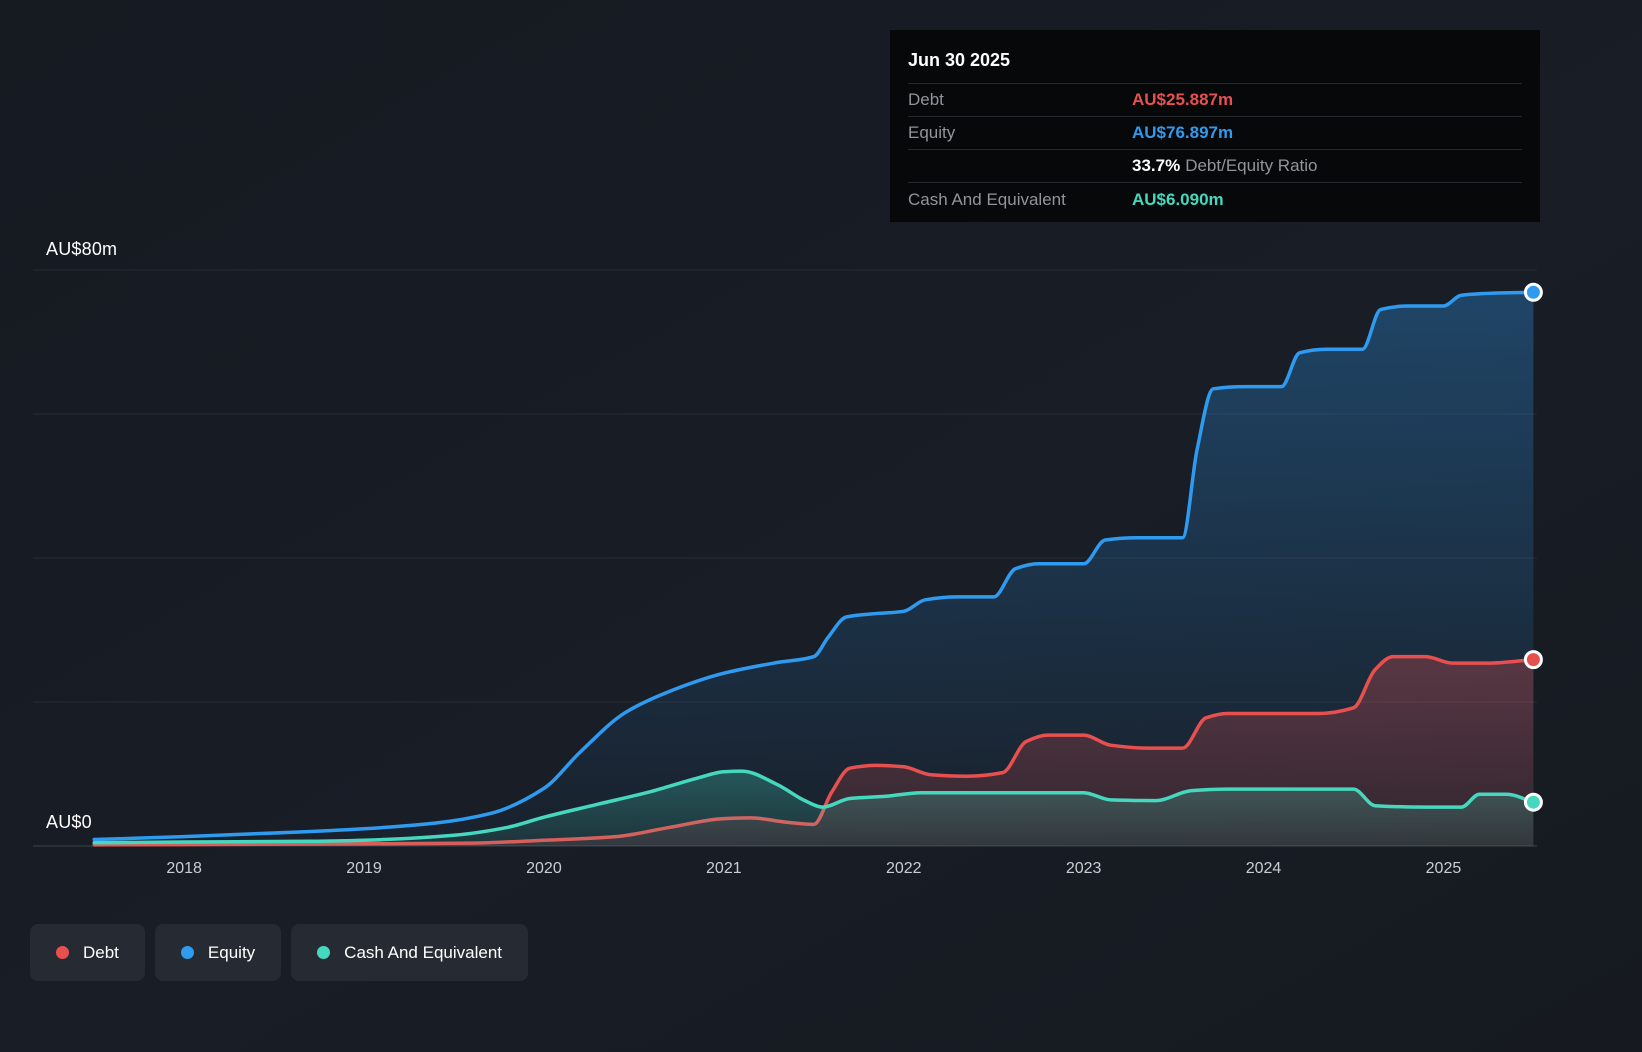  What do you see at coordinates (1263, 868) in the screenshot?
I see `x-tick-2024: 2024` at bounding box center [1263, 868].